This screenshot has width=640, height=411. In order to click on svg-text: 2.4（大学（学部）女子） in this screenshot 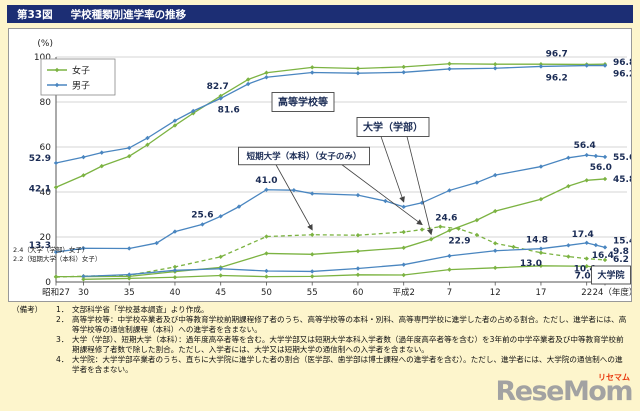, I will do `click(50, 249)`.